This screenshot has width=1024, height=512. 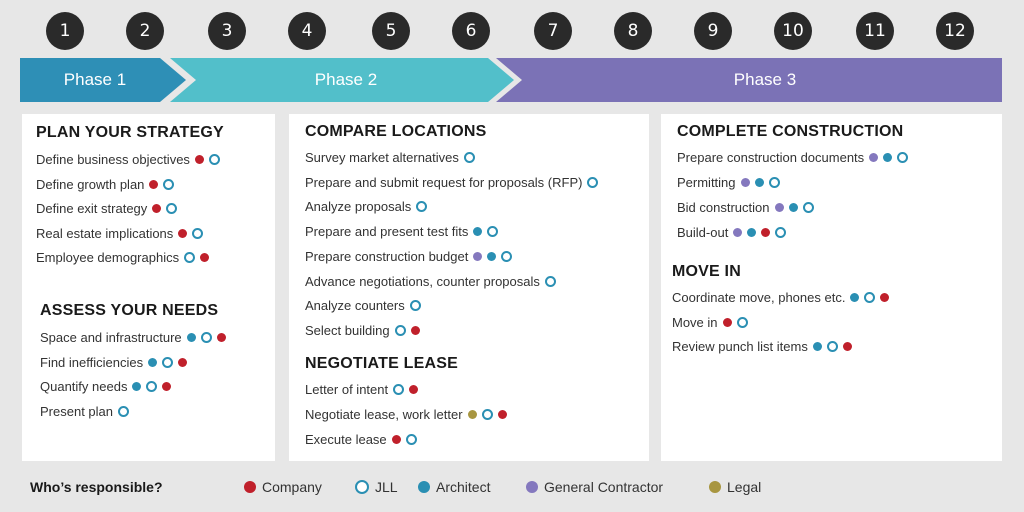 What do you see at coordinates (129, 310) in the screenshot?
I see `section-title: ASSESS YOUR NEEDS` at bounding box center [129, 310].